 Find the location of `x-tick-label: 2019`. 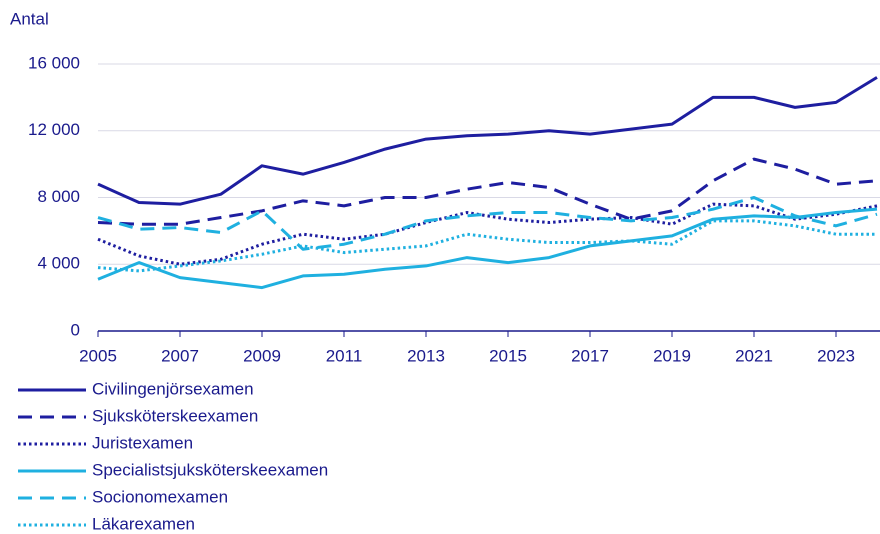

x-tick-label: 2019 is located at coordinates (672, 355).